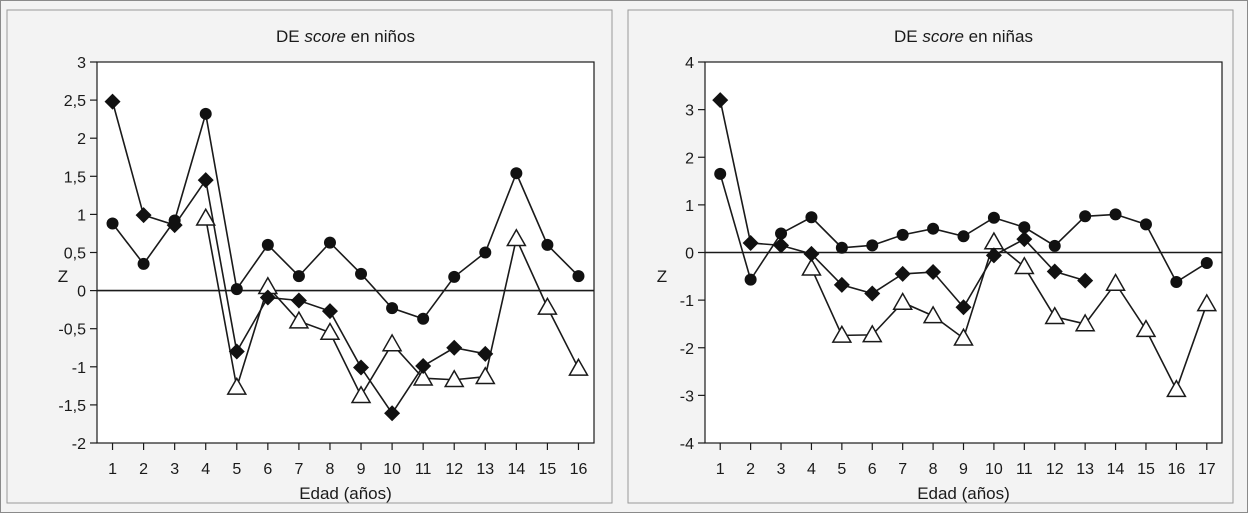  Describe the element at coordinates (267, 469) in the screenshot. I see `x-tick-label: 6` at that location.